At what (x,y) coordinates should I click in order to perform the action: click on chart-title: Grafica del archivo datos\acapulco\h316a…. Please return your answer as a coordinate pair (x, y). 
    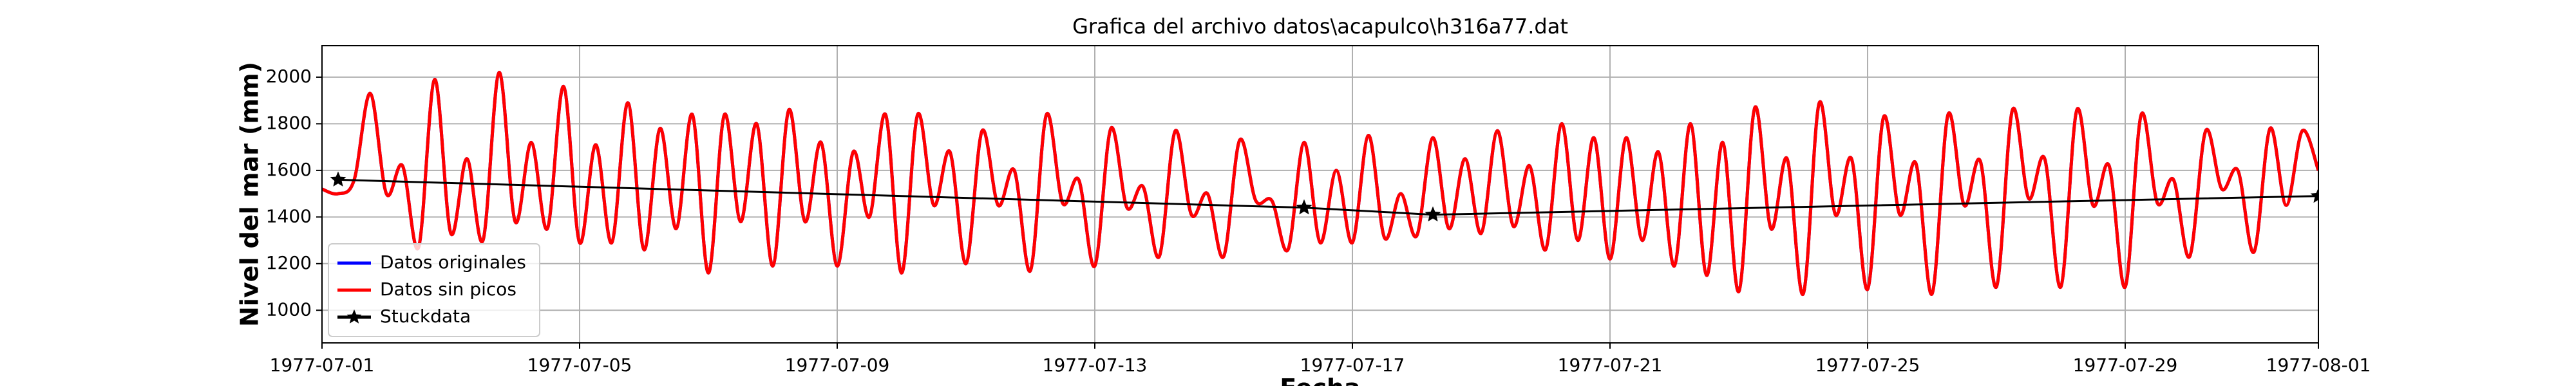
    Looking at the image, I should click on (1320, 26).